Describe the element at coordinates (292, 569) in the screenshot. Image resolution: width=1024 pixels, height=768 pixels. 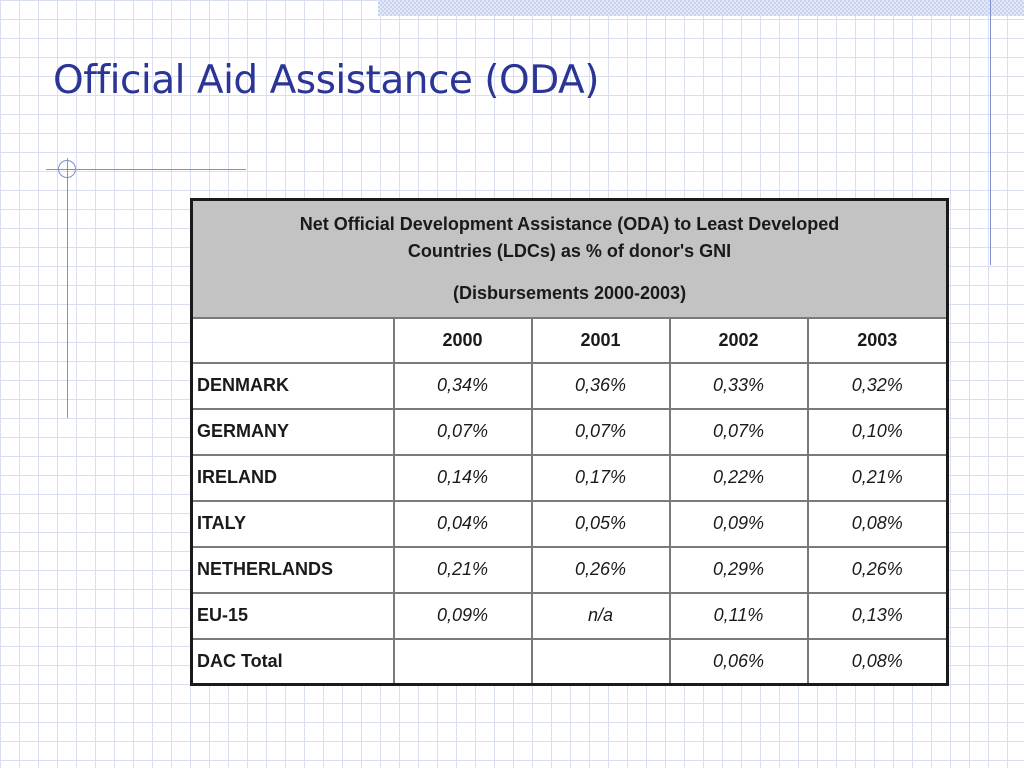
I see `country-label: NETHERLANDS` at that location.